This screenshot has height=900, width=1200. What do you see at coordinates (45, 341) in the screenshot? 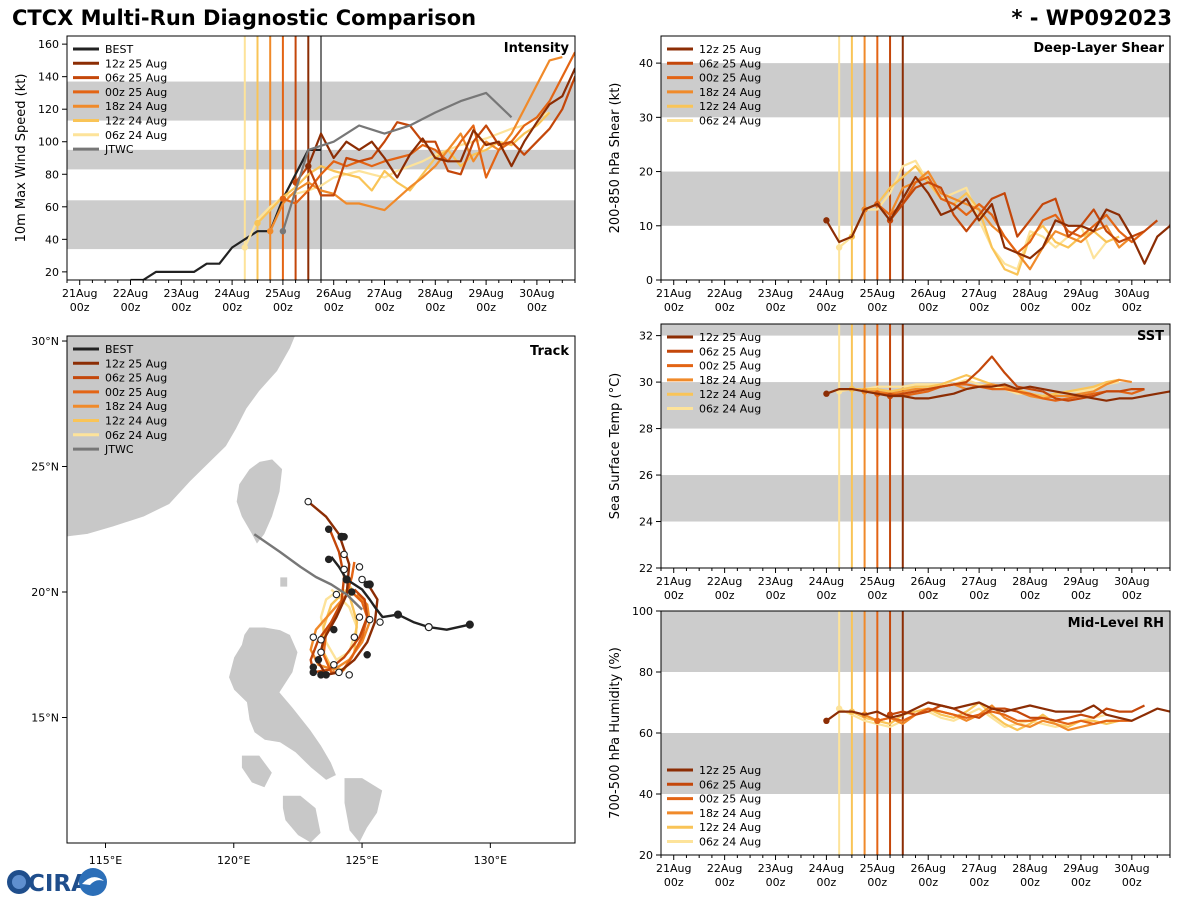
I see `lat-tick-label: 30°N` at bounding box center [45, 341].